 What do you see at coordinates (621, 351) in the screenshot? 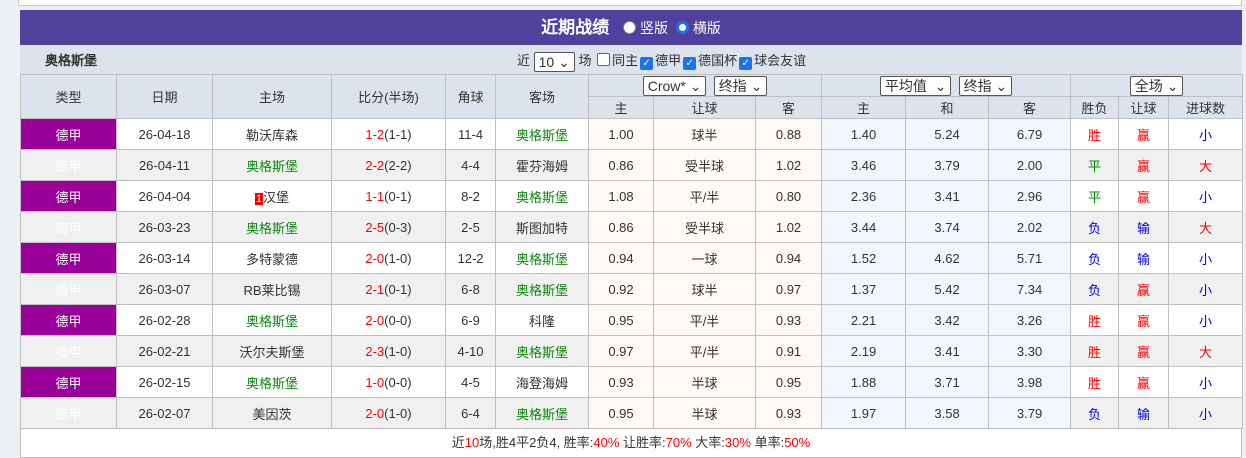
I see `hcap-home-odds: 0.97` at bounding box center [621, 351].